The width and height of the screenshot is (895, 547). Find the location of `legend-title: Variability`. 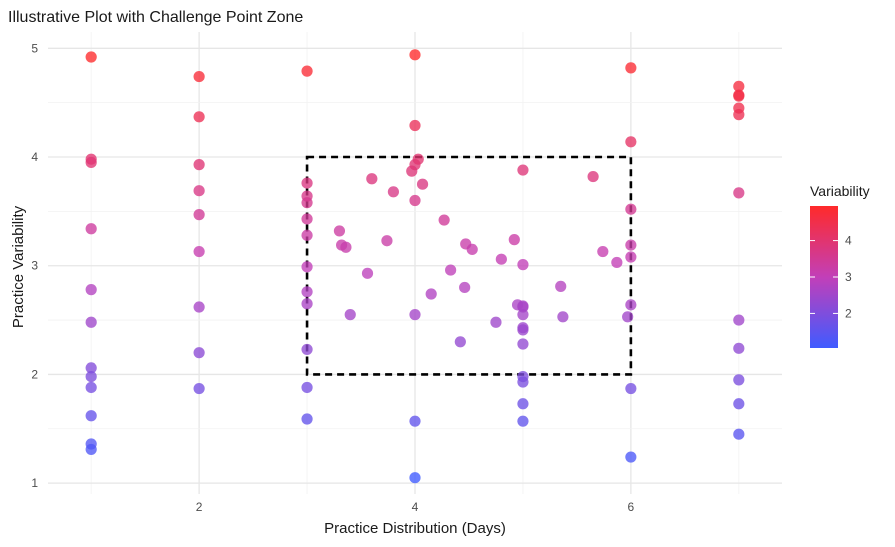

legend-title: Variability is located at coordinates (840, 191).